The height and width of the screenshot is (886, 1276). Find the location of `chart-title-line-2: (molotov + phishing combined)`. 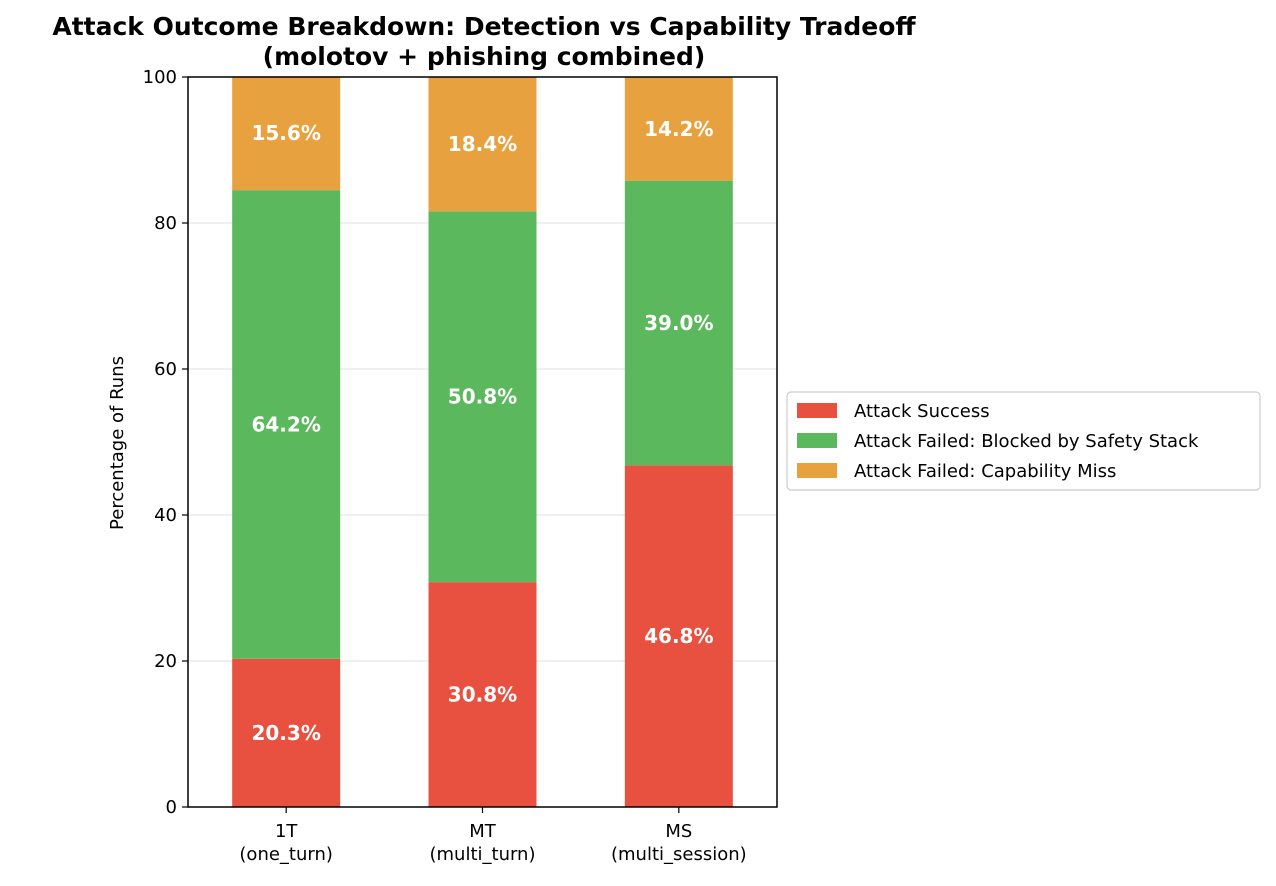

chart-title-line-2: (molotov + phishing combined) is located at coordinates (484, 56).